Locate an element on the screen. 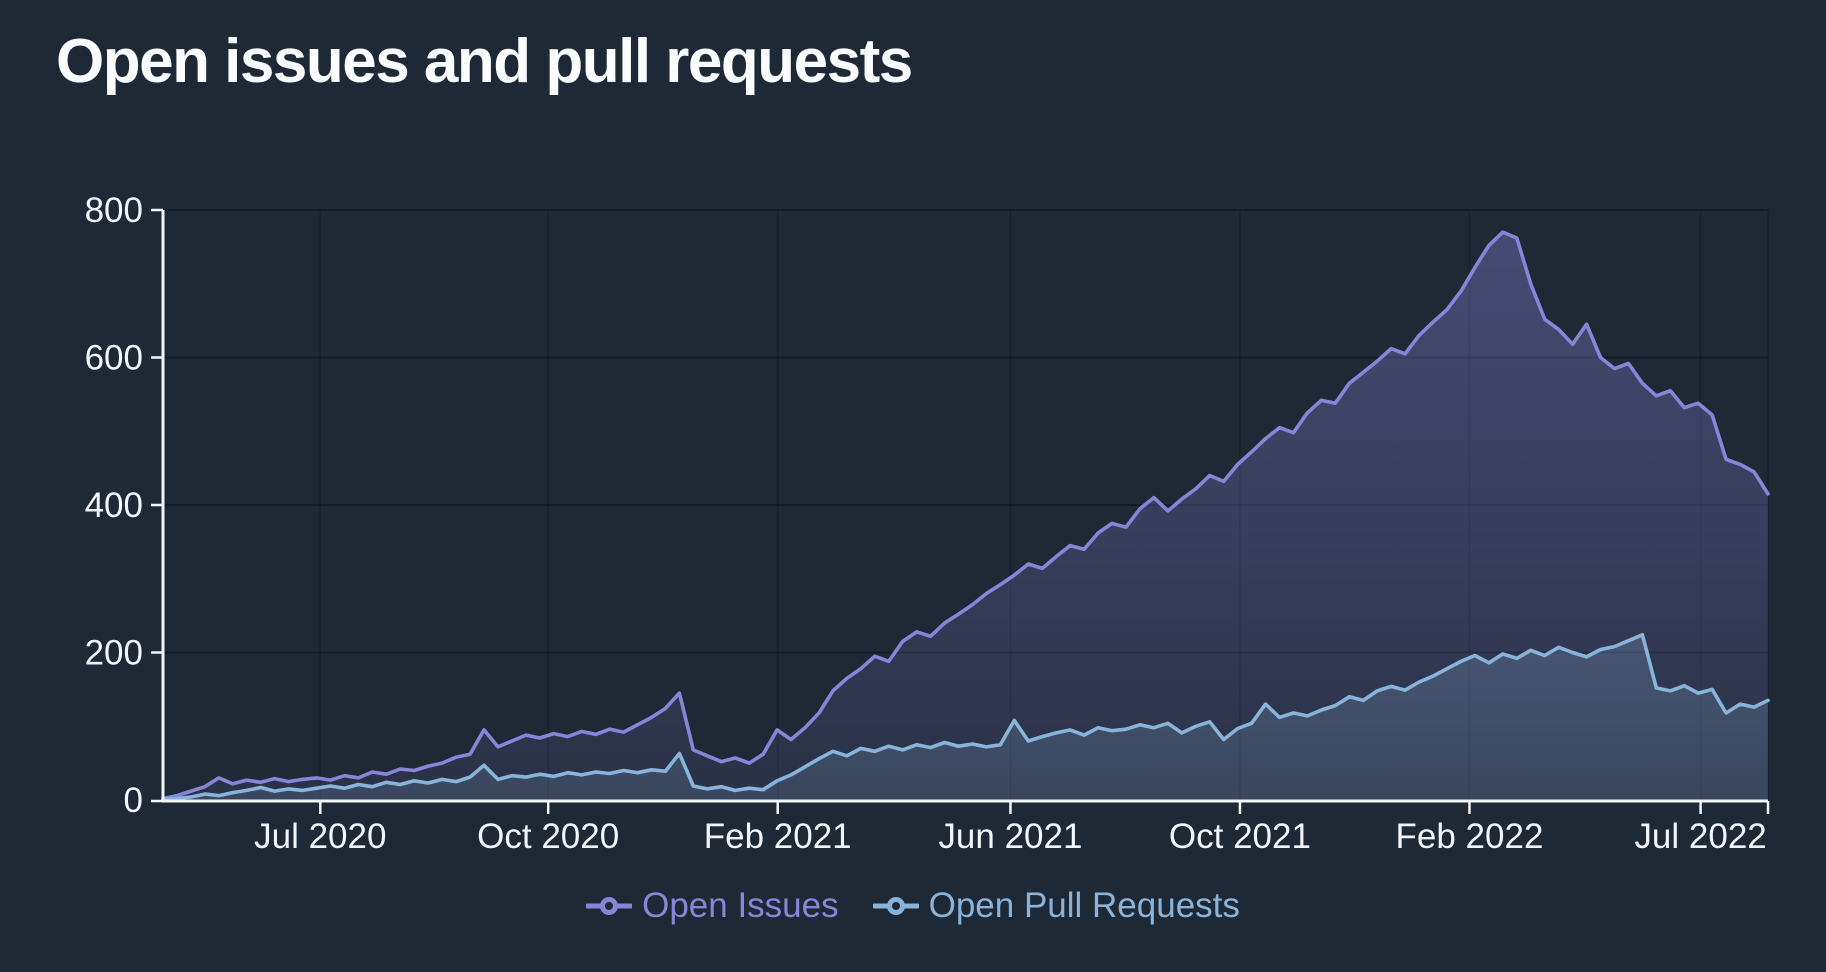  x-axis-label: Feb 2021 is located at coordinates (778, 836).